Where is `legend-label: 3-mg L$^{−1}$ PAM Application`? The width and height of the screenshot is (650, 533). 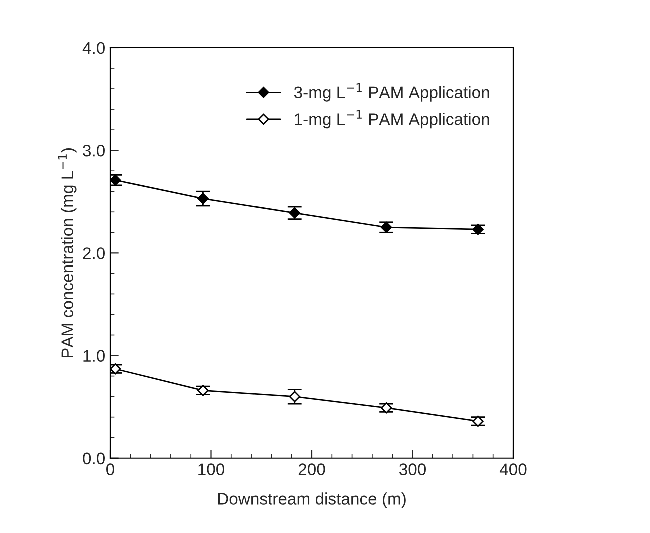
legend-label: 3-mg L$^{−1}$ PAM Application is located at coordinates (392, 92).